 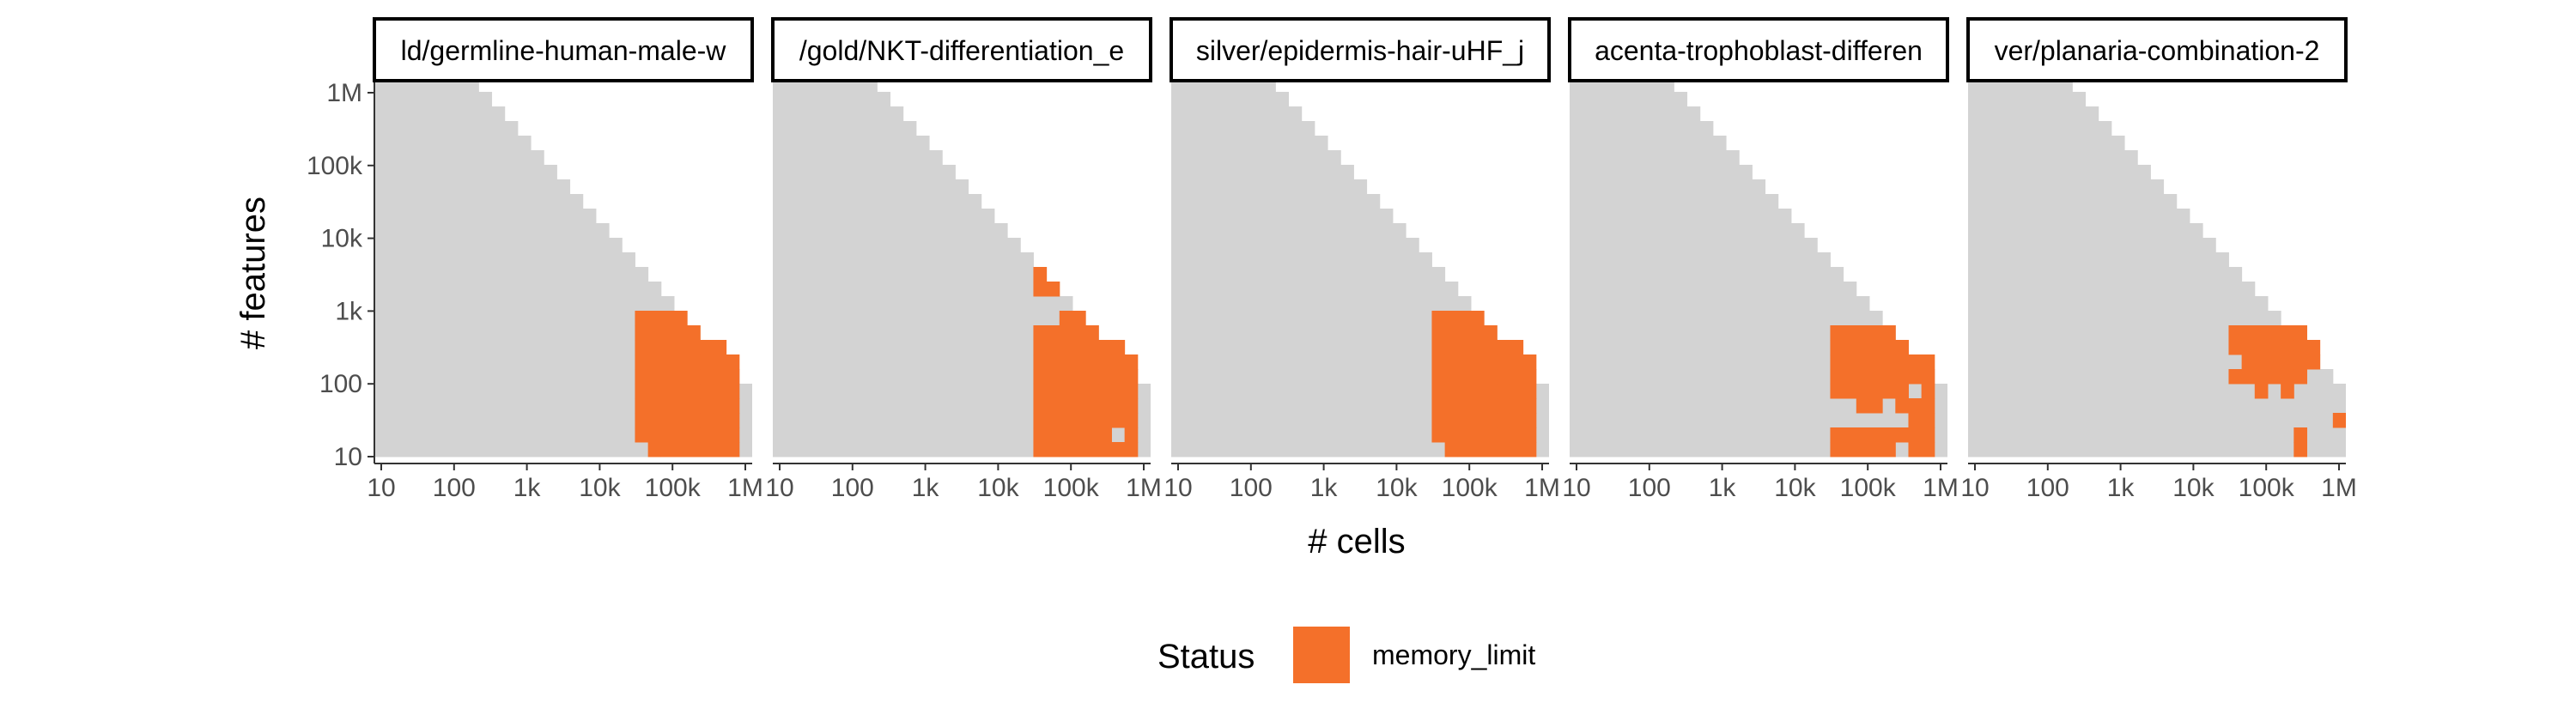 What do you see at coordinates (1206, 657) in the screenshot?
I see `legend-title: Status` at bounding box center [1206, 657].